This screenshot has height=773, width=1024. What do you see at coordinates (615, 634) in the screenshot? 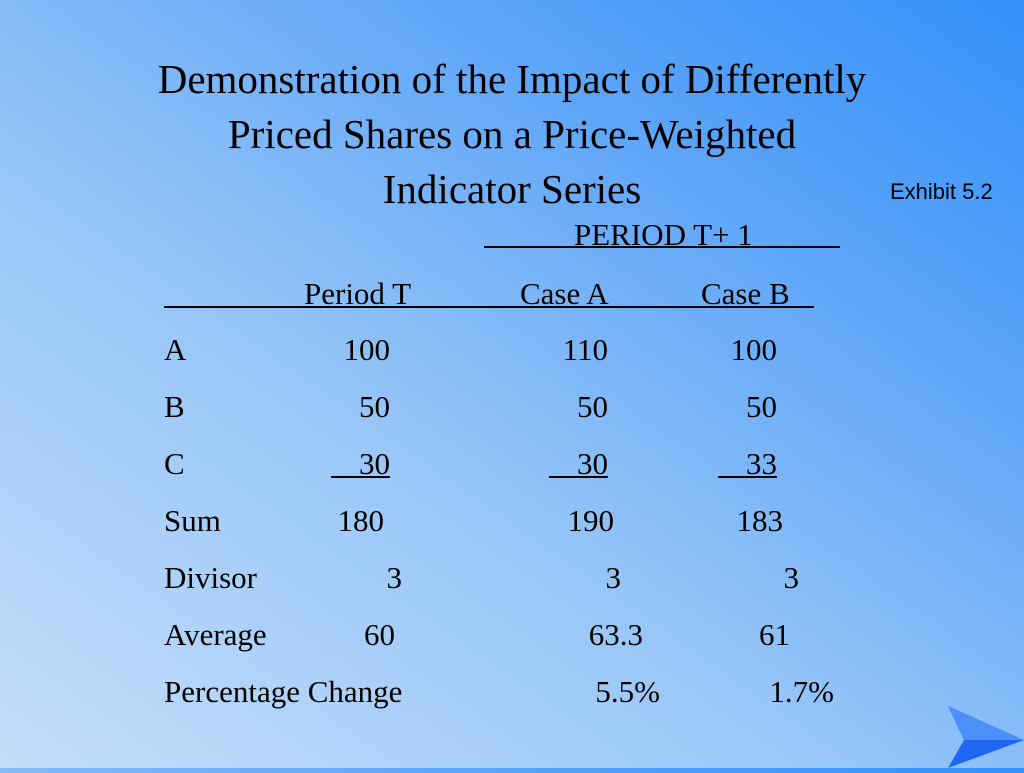
I see `cell-average-case-a: 63.3` at bounding box center [615, 634].